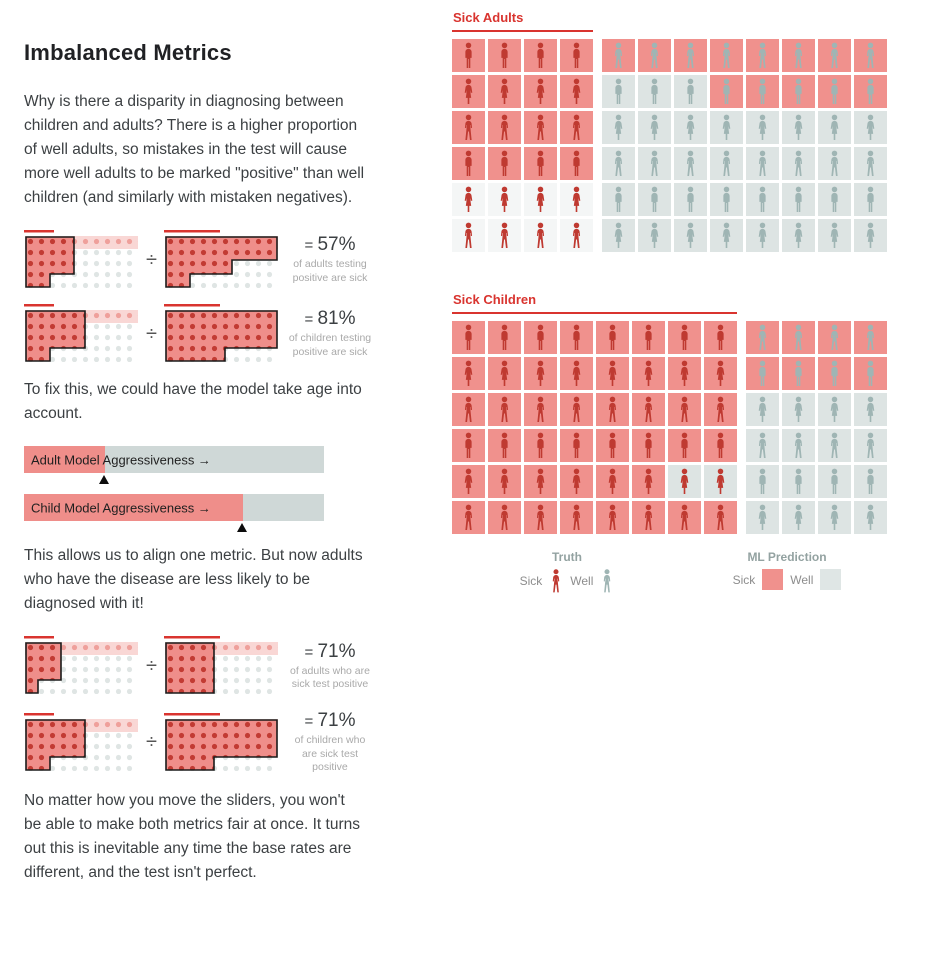  I want to click on slider-child-model-aggressiveness: Child Model Aggressiveness →, so click(195, 516).